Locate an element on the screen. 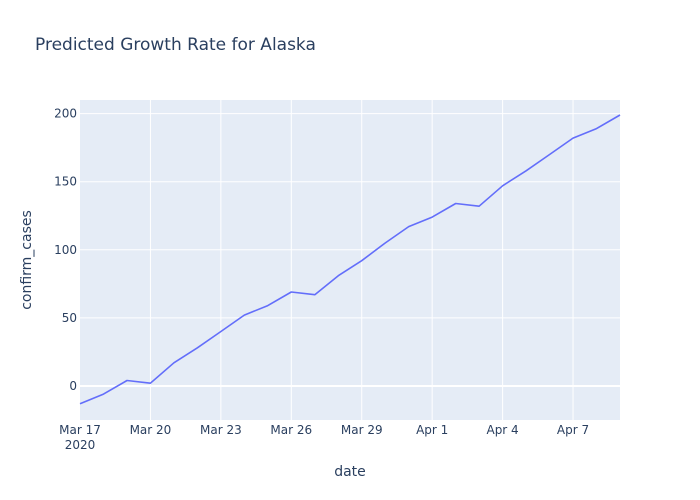 The width and height of the screenshot is (700, 500). x-tick-label: Mar 20 is located at coordinates (151, 430).